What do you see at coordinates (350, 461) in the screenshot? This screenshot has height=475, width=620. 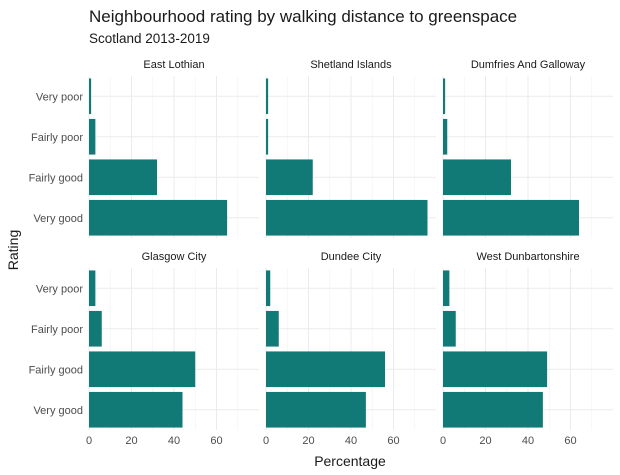 I see `x-axis-title: Percentage` at bounding box center [350, 461].